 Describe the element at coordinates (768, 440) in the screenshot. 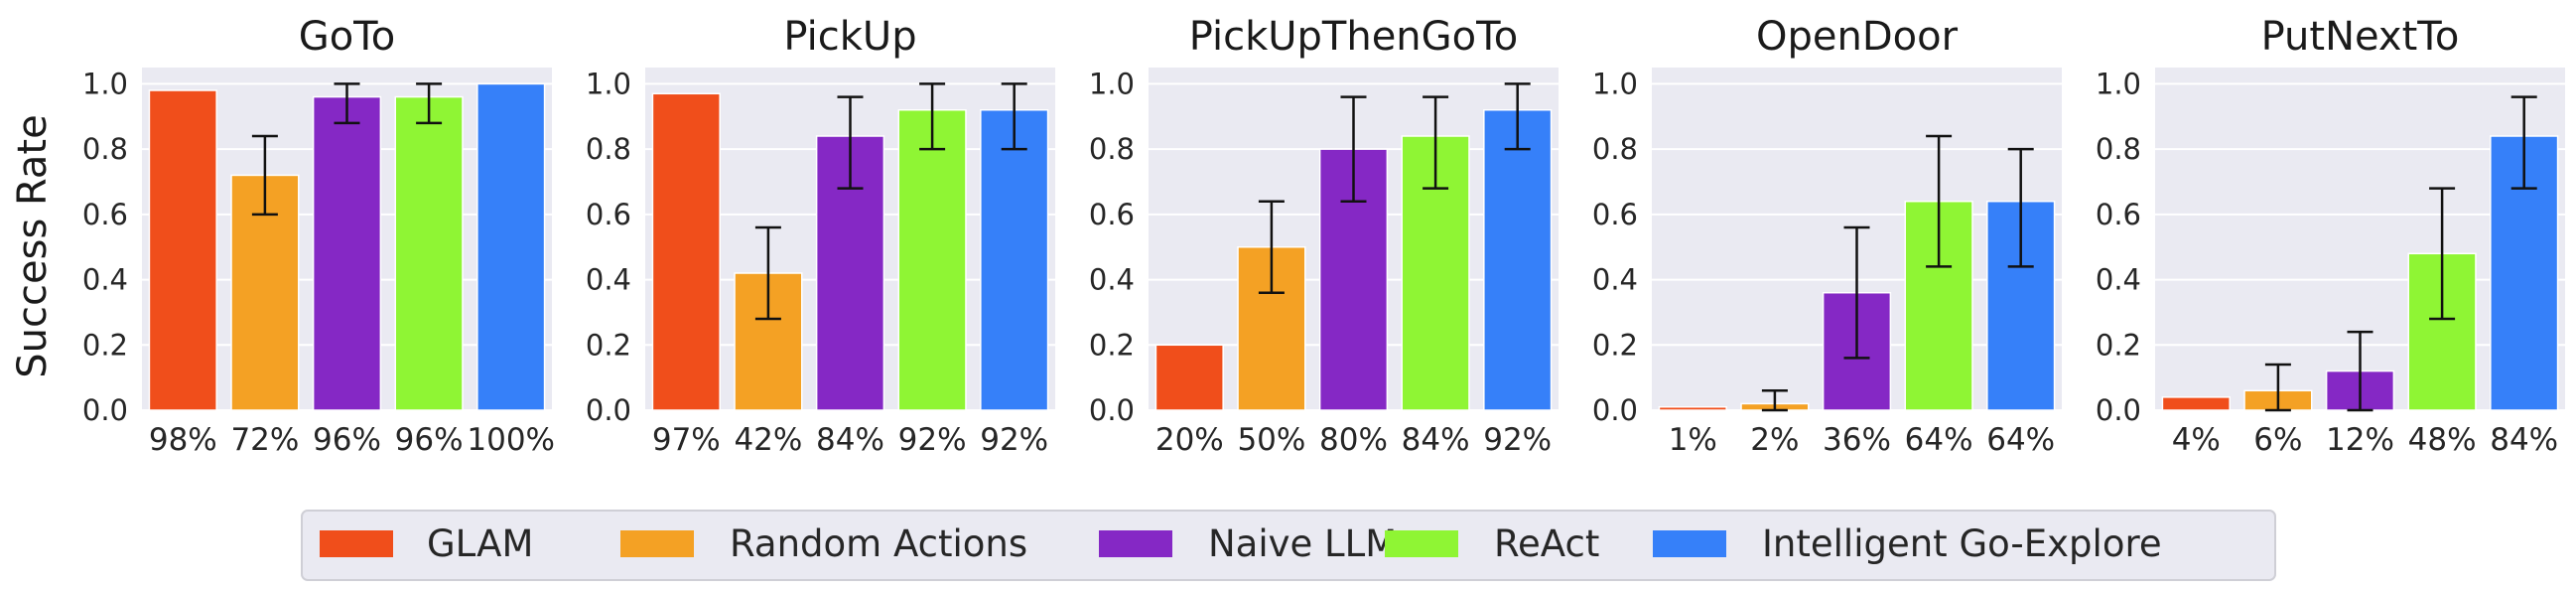

I see `x-tick-label: 42%` at that location.